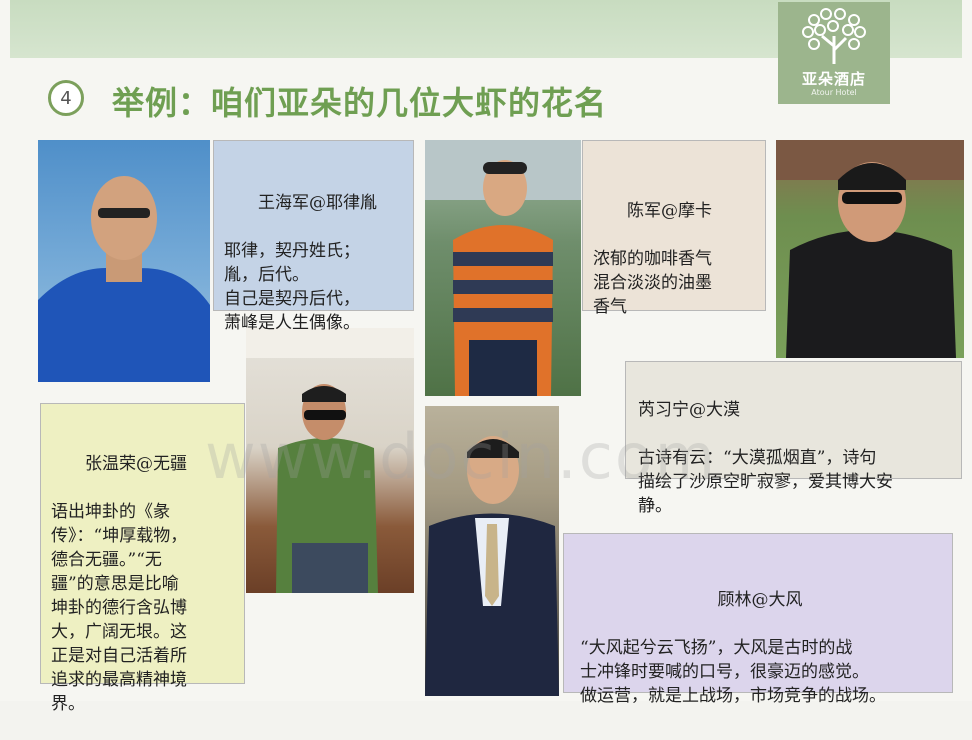 This screenshot has width=972, height=740. What do you see at coordinates (292, 287) in the screenshot?
I see `caption-body: 耶律，契丹姓氏； 胤，后代。 自己是契丹后代， 萧峰是人生偶像。` at bounding box center [292, 287].